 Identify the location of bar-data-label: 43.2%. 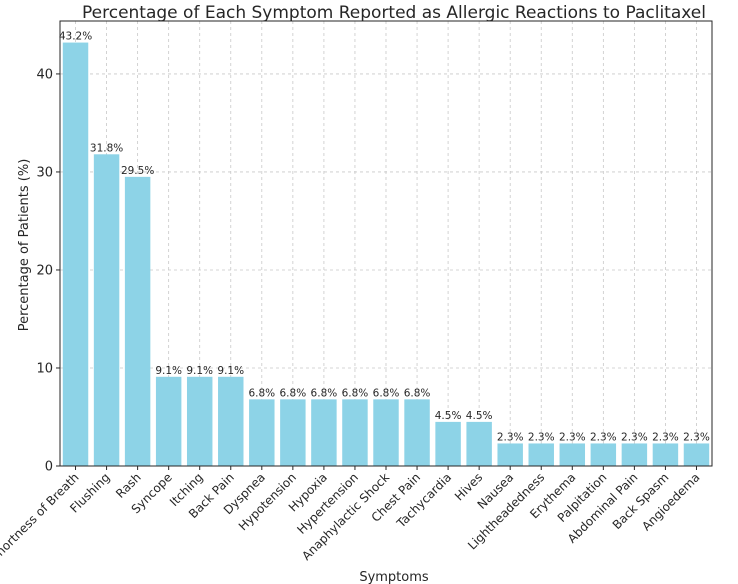
(75, 37).